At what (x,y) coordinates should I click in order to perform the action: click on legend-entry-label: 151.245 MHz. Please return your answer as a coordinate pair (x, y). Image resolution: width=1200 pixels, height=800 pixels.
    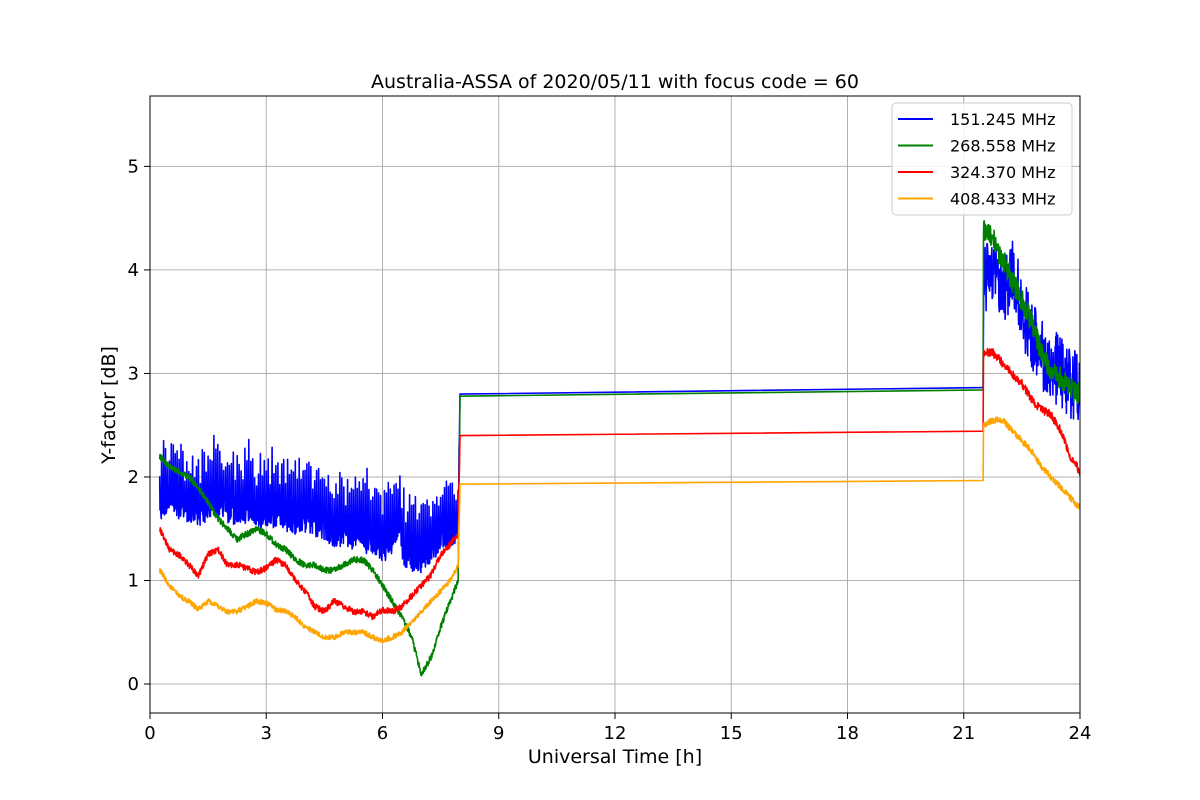
    Looking at the image, I should click on (1002, 119).